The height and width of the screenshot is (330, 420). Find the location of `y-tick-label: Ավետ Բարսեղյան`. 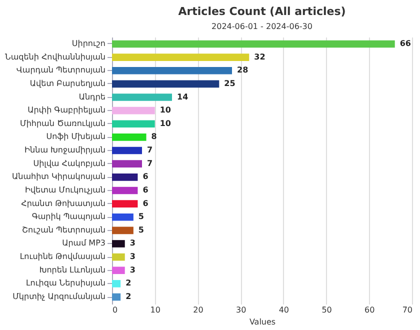

y-tick-label: Ավետ Բարսեղյան is located at coordinates (68, 83).